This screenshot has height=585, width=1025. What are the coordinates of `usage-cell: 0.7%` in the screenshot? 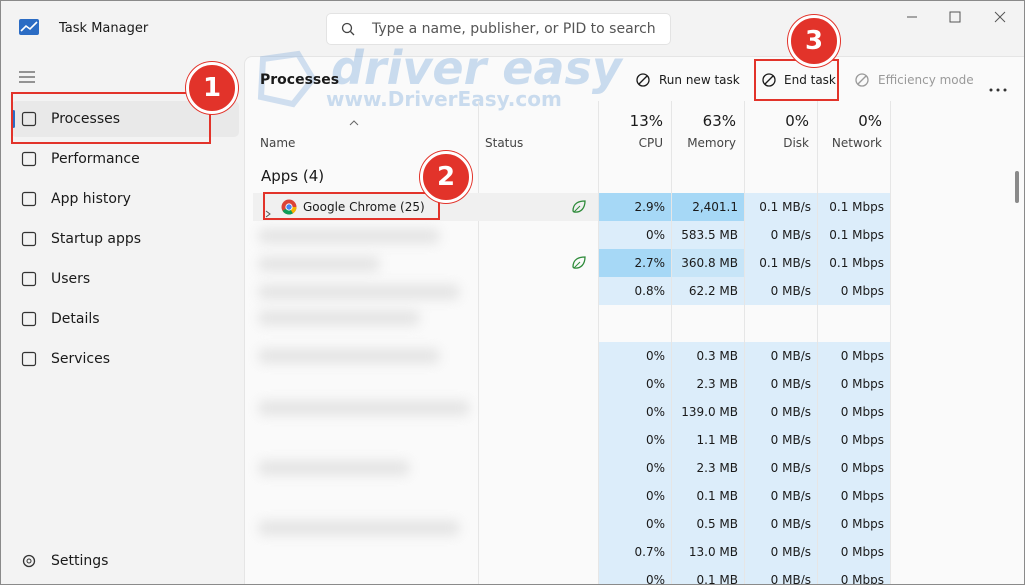 It's located at (635, 552).